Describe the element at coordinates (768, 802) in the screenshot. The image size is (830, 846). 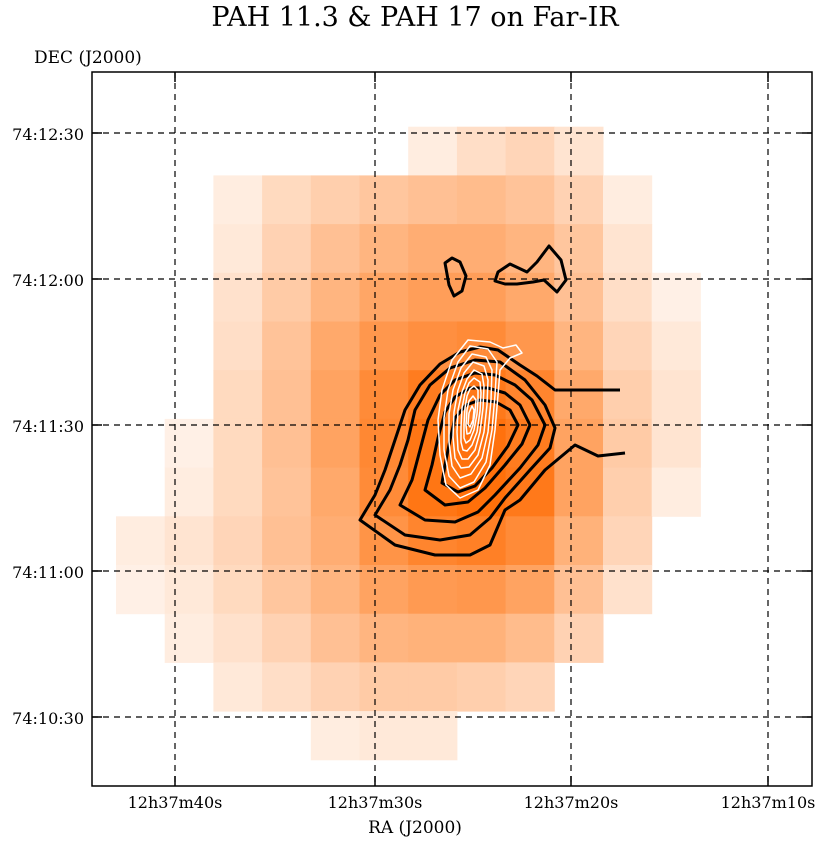
I see `x-tick-label: 12h37m10s` at that location.